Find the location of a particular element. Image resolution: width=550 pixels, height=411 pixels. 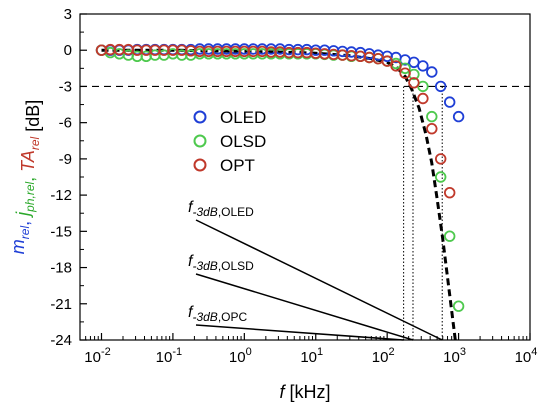

x-tick-label: 10² is located at coordinates (383, 356).